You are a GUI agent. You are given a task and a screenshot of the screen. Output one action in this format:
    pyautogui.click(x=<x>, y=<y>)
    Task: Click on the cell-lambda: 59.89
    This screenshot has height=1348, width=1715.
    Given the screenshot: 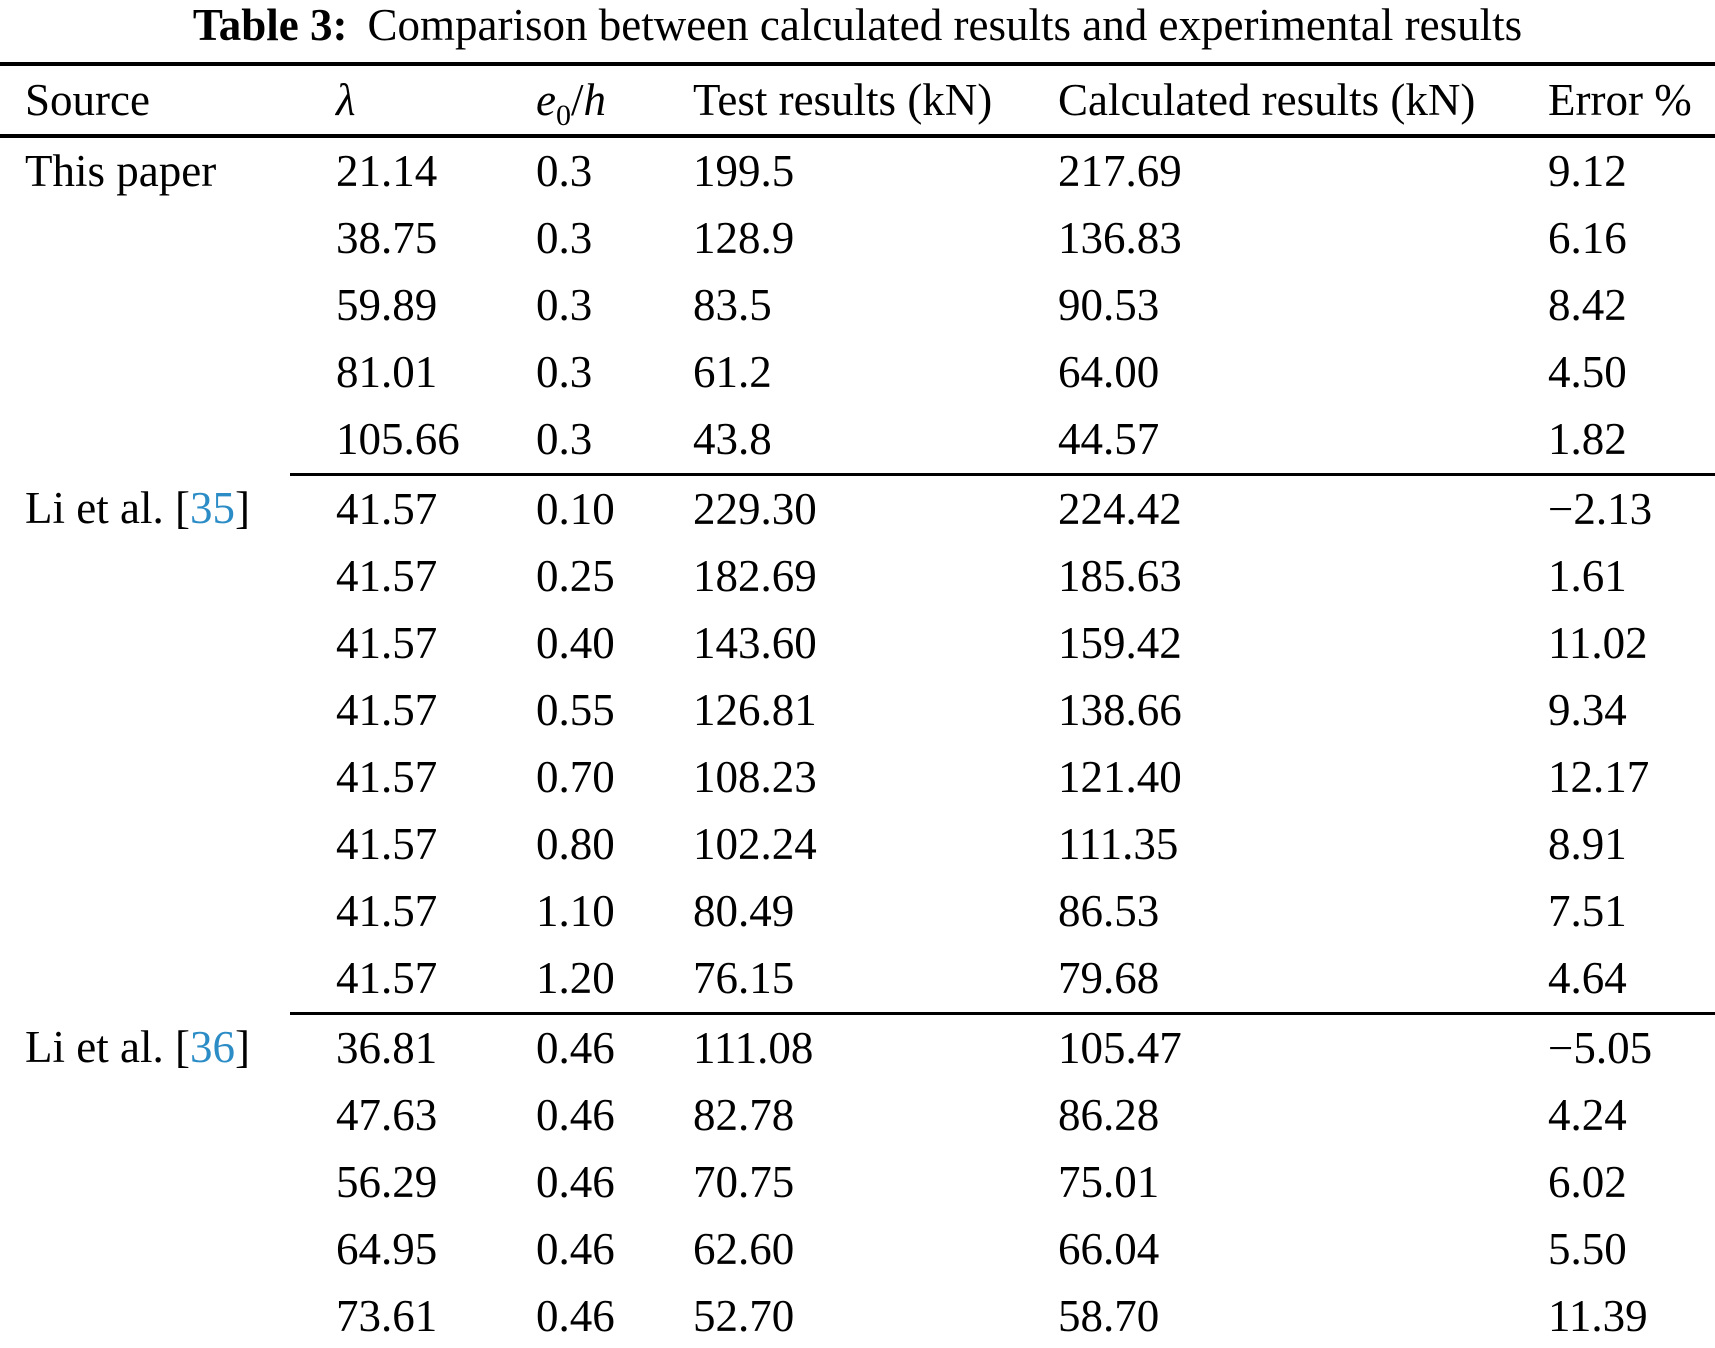 What is the action you would take?
    pyautogui.click(x=387, y=305)
    